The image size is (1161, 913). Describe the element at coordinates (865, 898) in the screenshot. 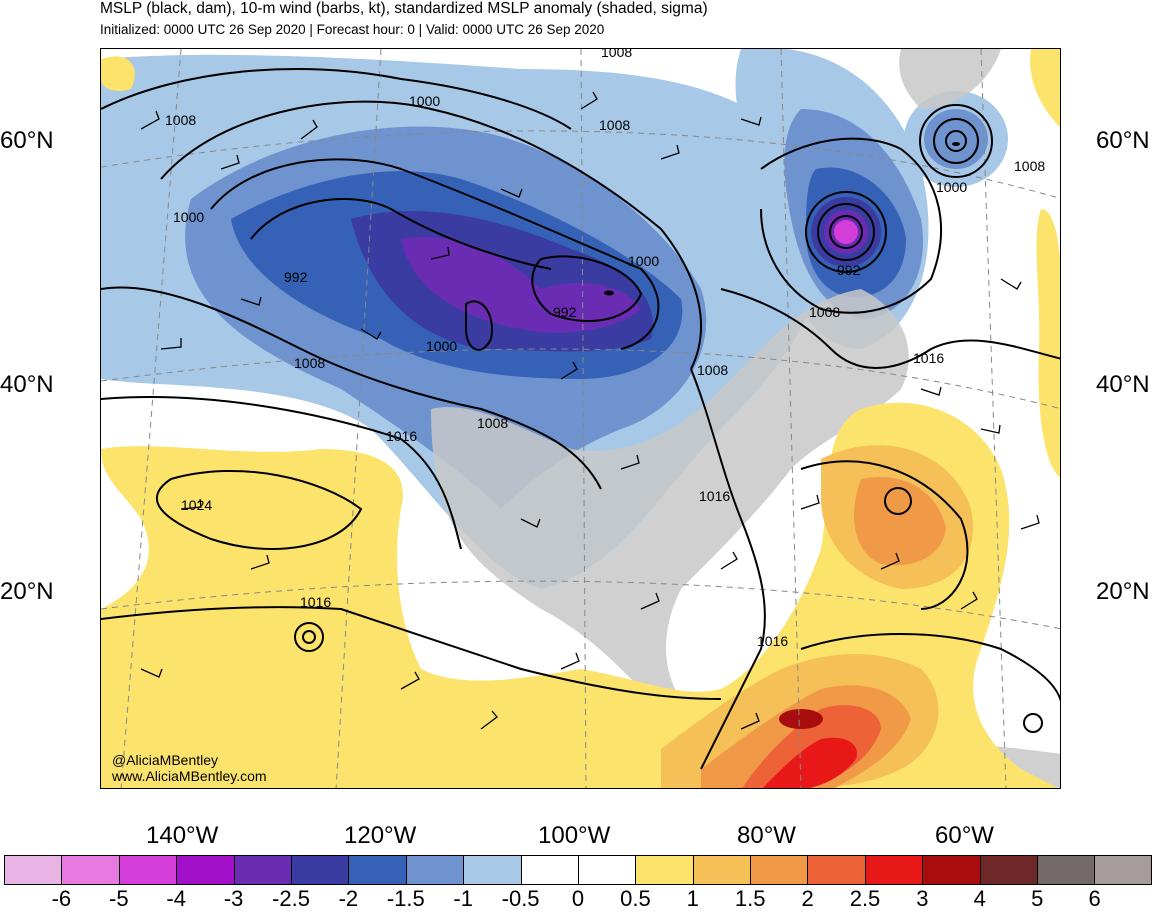

I see `colorbar-tick-label: 2.5` at that location.